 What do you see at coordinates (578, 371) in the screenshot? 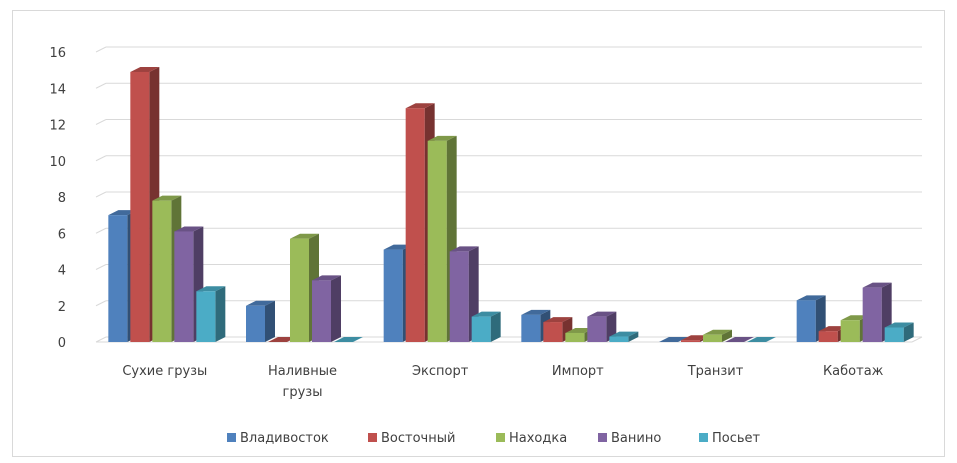
I see `x-category-label: Импорт` at bounding box center [578, 371].